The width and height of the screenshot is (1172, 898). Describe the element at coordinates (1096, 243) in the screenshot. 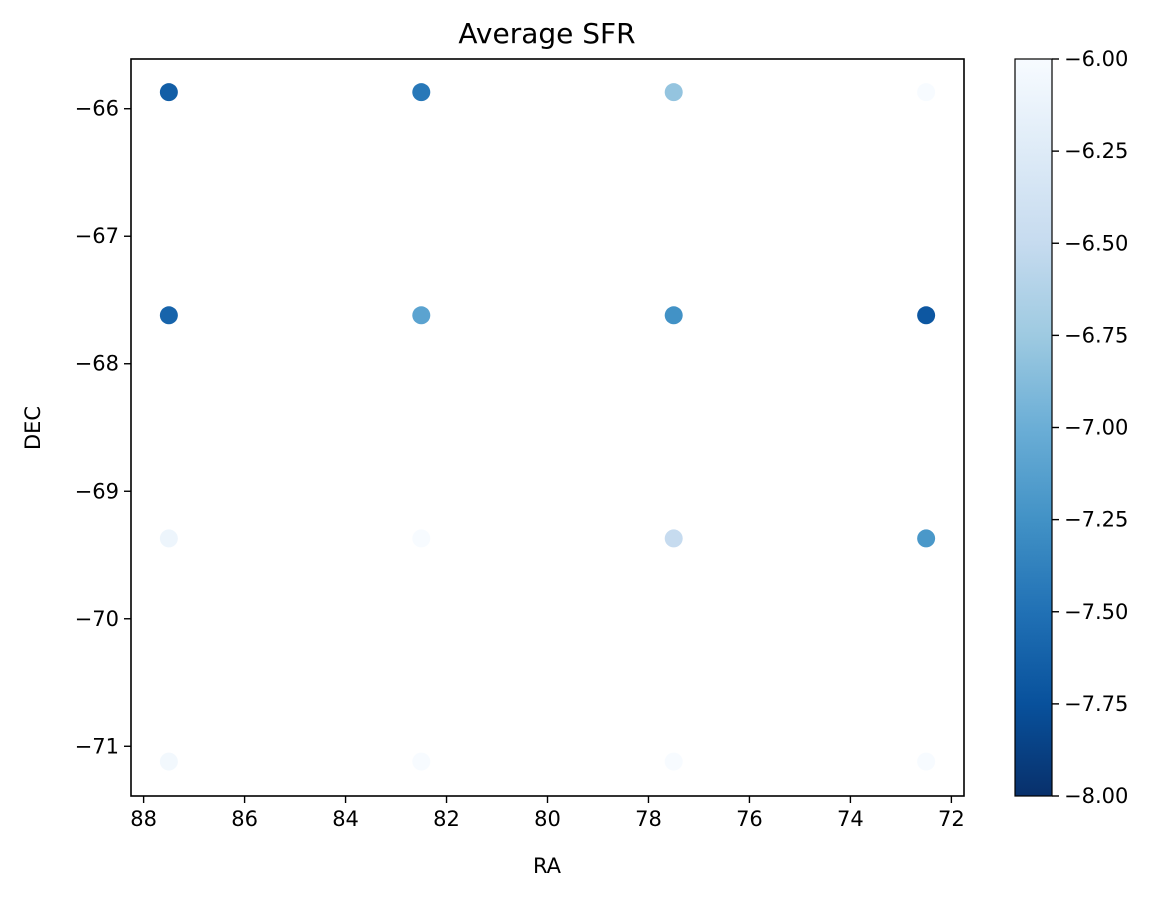

I see `colorbar-tick-label: −6.50` at that location.